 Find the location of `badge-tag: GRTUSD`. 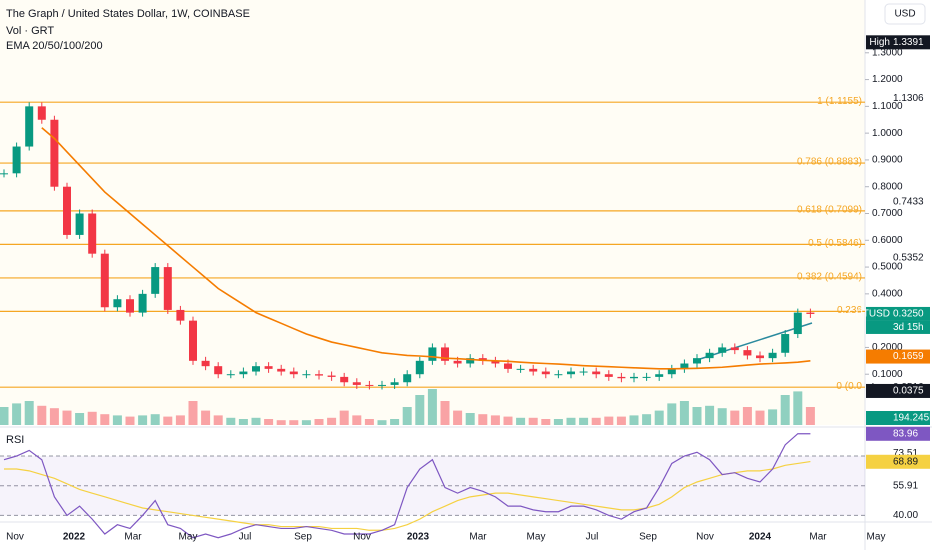

badge-tag: GRTUSD is located at coordinates (869, 314).